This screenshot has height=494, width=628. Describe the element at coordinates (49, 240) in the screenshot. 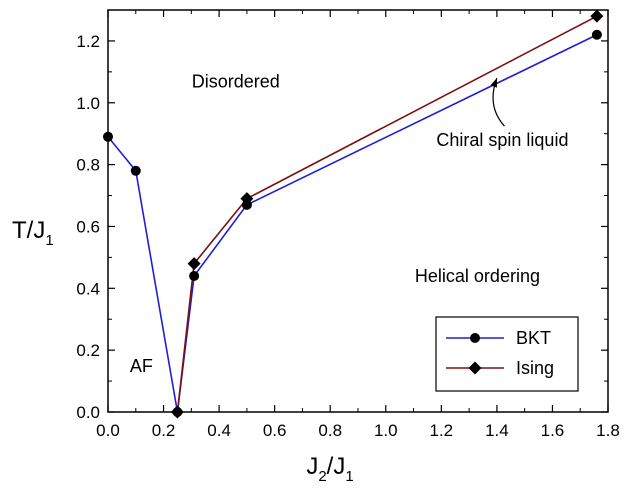

I see `y-axis-label-sub: 1` at that location.